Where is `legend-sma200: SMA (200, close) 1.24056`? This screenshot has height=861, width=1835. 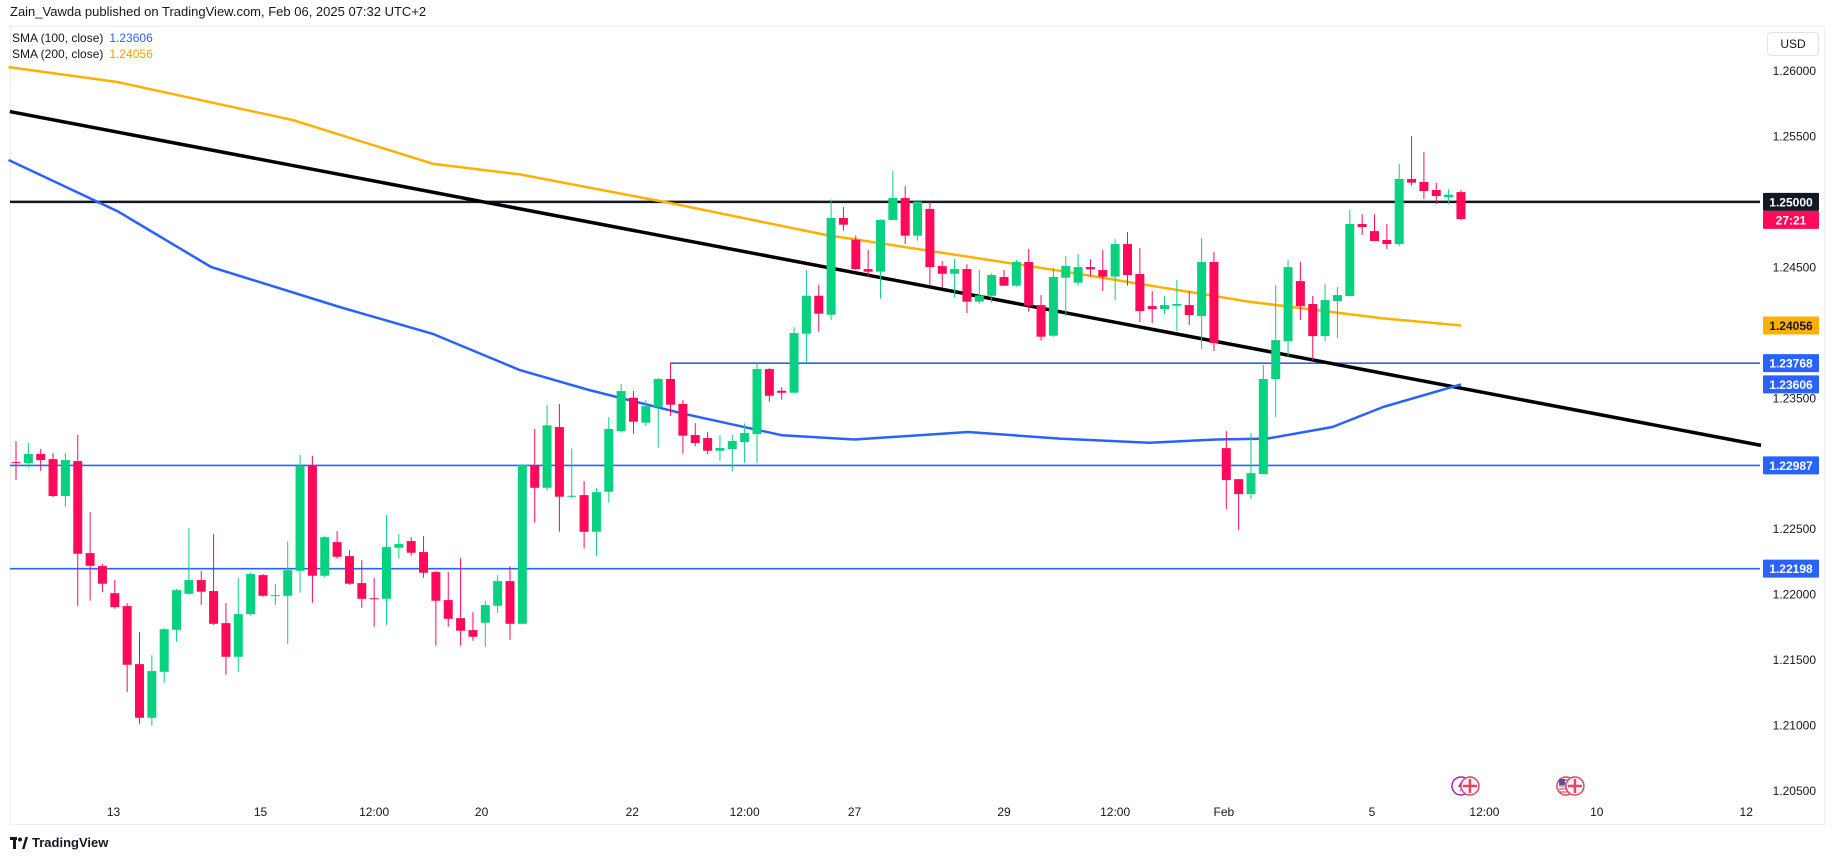
legend-sma200: SMA (200, close) 1.24056 is located at coordinates (82, 54).